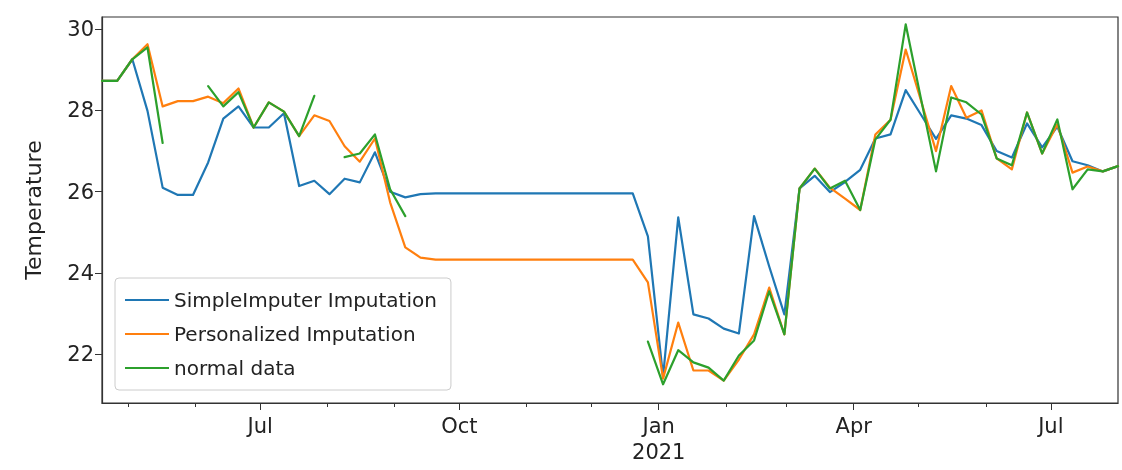 Image resolution: width=1122 pixels, height=470 pixels. Describe the element at coordinates (659, 439) in the screenshot. I see `x-tick-label: Jan 2021` at that location.